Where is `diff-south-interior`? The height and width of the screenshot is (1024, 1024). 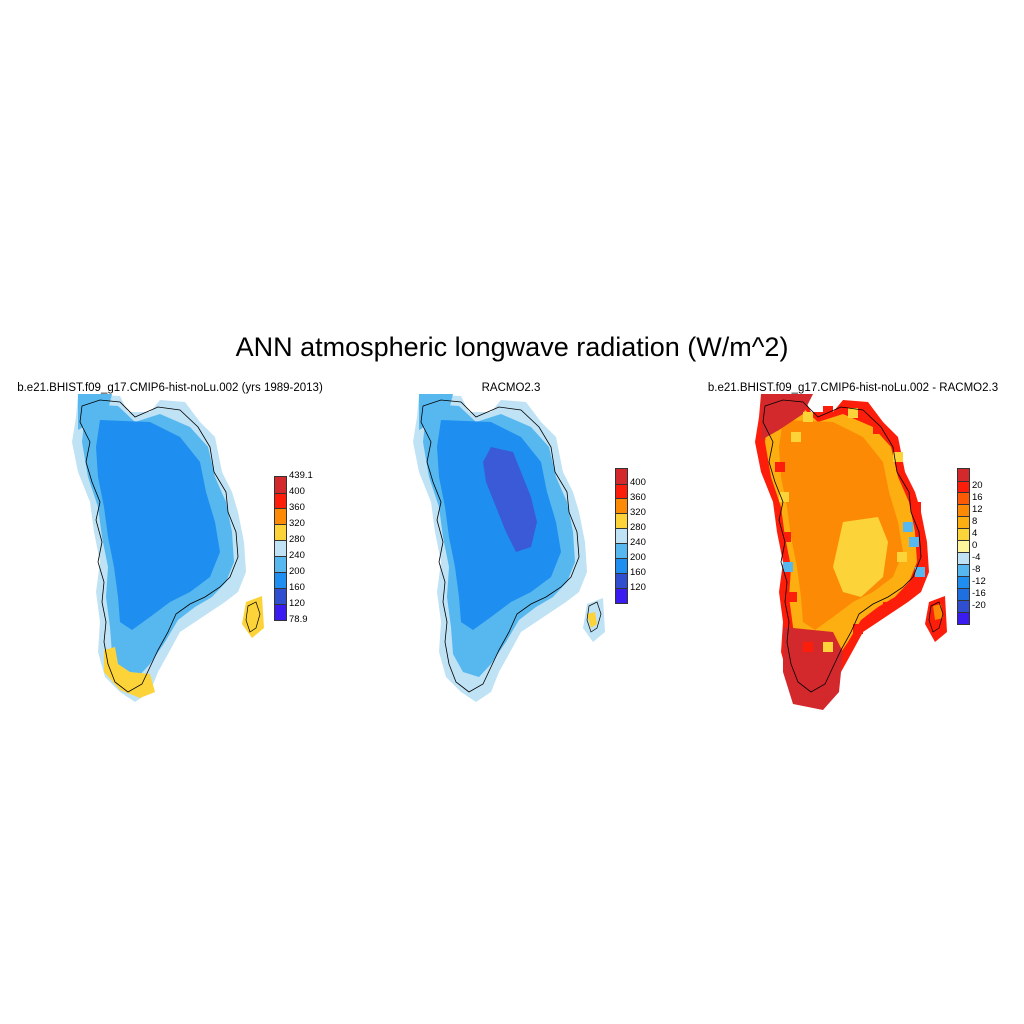 diff-south-interior is located at coordinates (860, 557).